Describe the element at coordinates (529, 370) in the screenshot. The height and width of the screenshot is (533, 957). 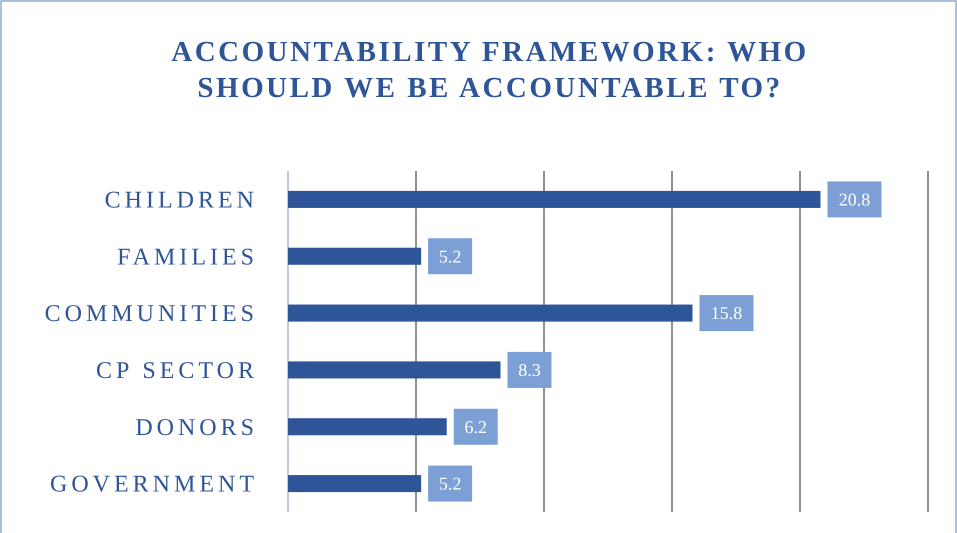
I see `data-label: 8.3` at that location.